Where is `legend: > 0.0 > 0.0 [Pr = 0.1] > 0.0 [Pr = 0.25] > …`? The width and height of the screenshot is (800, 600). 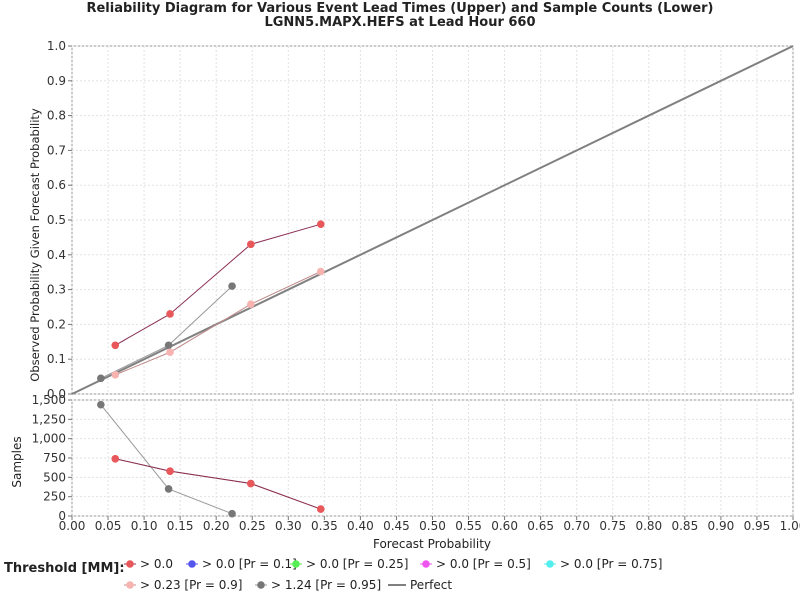
legend: > 0.0 > 0.0 [Pr = 0.1] > 0.0 [Pr = 0.25] > … is located at coordinates (393, 574).